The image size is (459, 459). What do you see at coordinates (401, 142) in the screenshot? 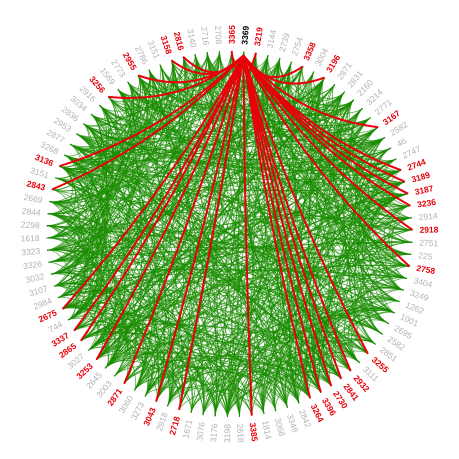
I see `node-label: 46` at bounding box center [401, 142].